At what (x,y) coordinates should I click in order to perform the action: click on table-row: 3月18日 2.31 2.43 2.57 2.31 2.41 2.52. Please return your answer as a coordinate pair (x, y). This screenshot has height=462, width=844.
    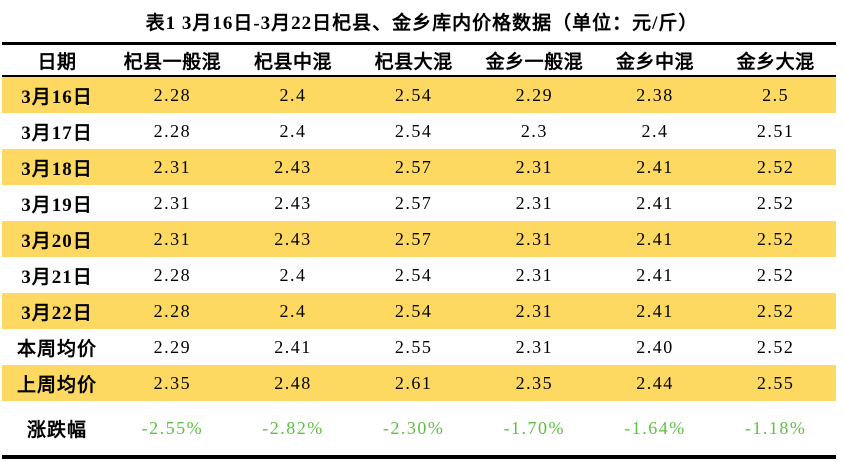
    Looking at the image, I should click on (419, 167).